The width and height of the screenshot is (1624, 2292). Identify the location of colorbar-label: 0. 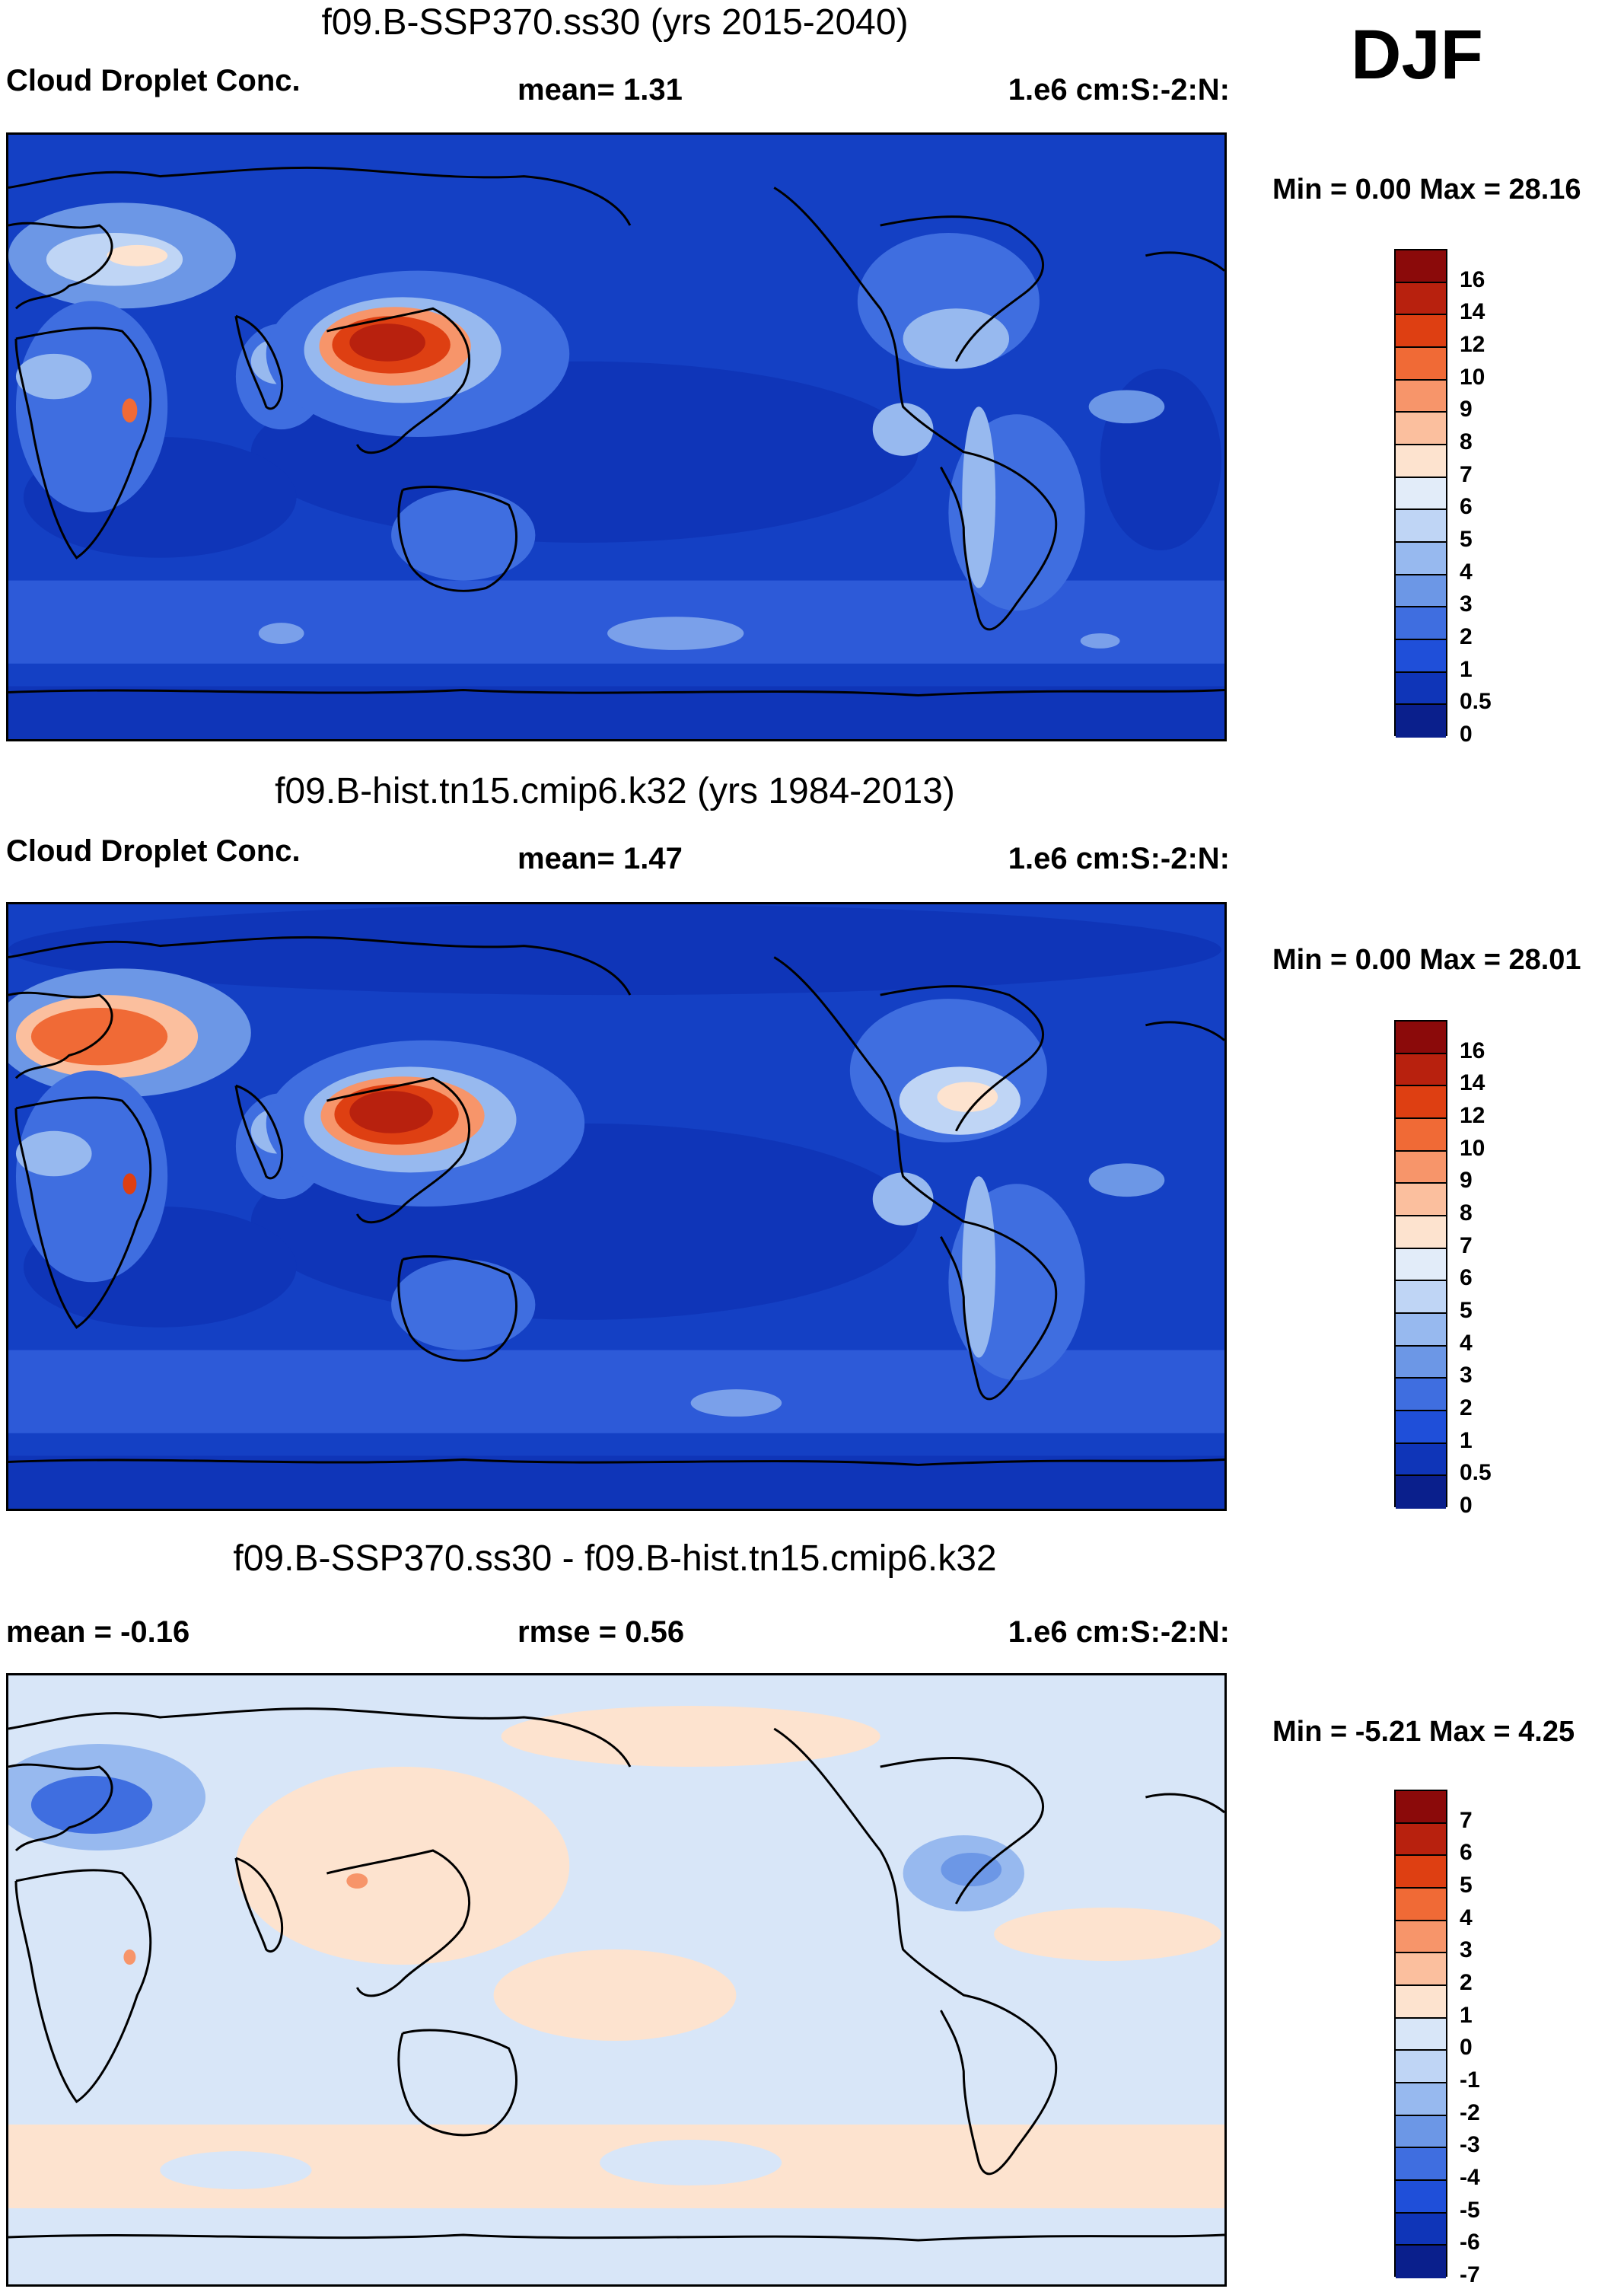
(1466, 1505).